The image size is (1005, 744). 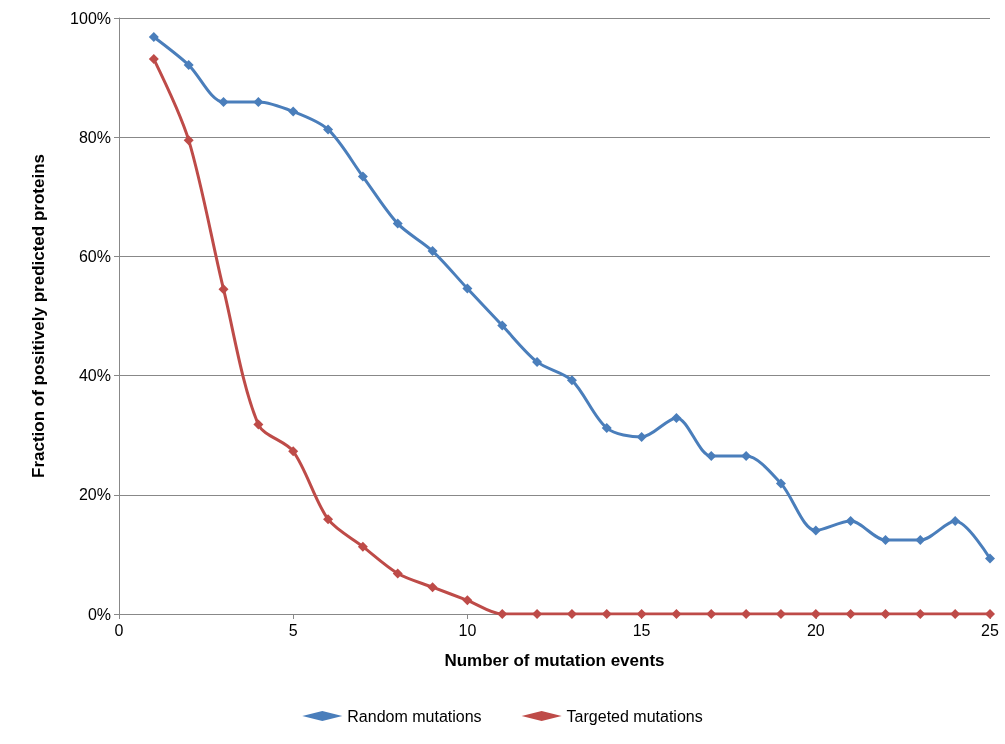 What do you see at coordinates (641, 630) in the screenshot?
I see `x-tick-label: 15` at bounding box center [641, 630].